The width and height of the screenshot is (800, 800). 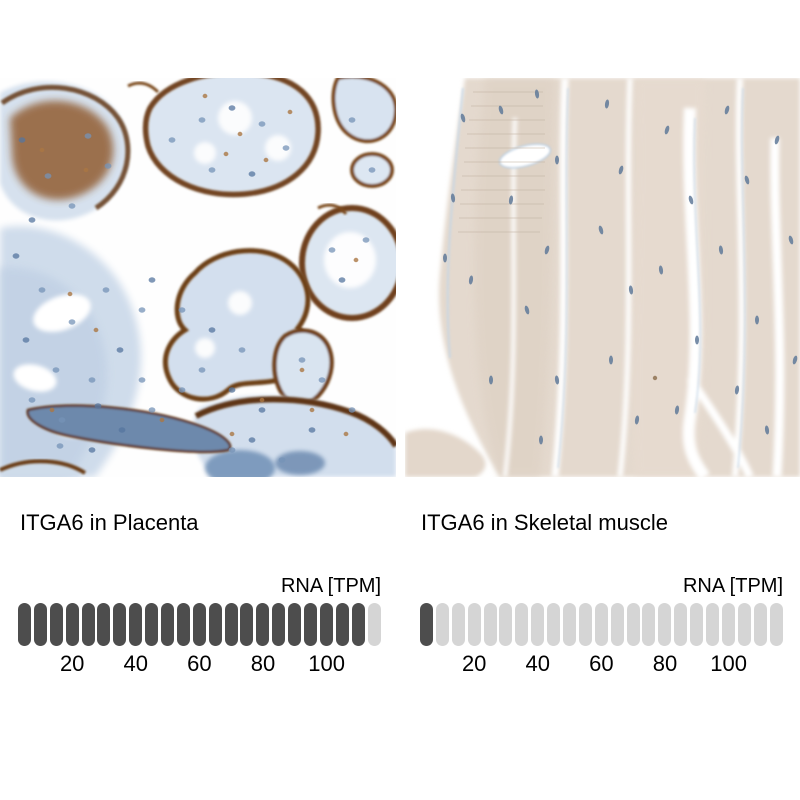 I want to click on rna-tpm-chart-skeletal-muscle: RNA [TPM] 20 40 60 80 100, so click(x=601, y=627).